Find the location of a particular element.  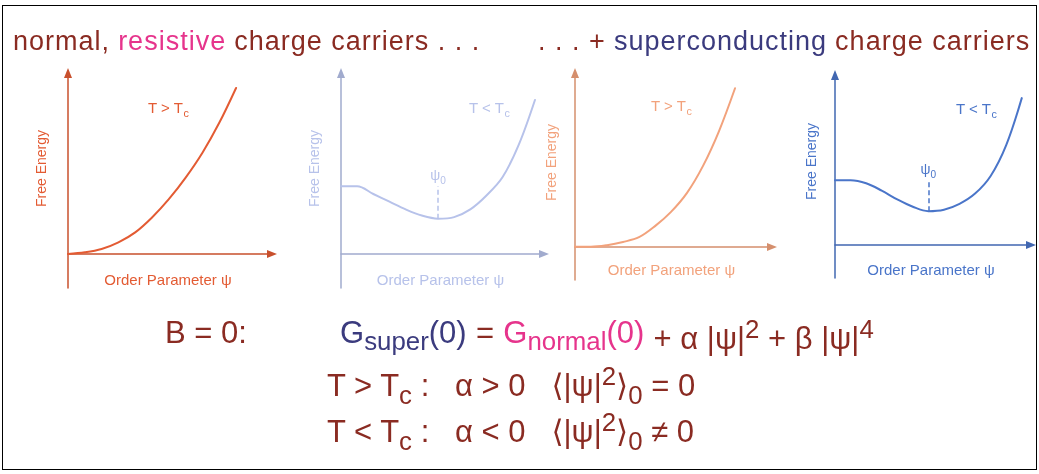

text: resistive is located at coordinates (172, 41).